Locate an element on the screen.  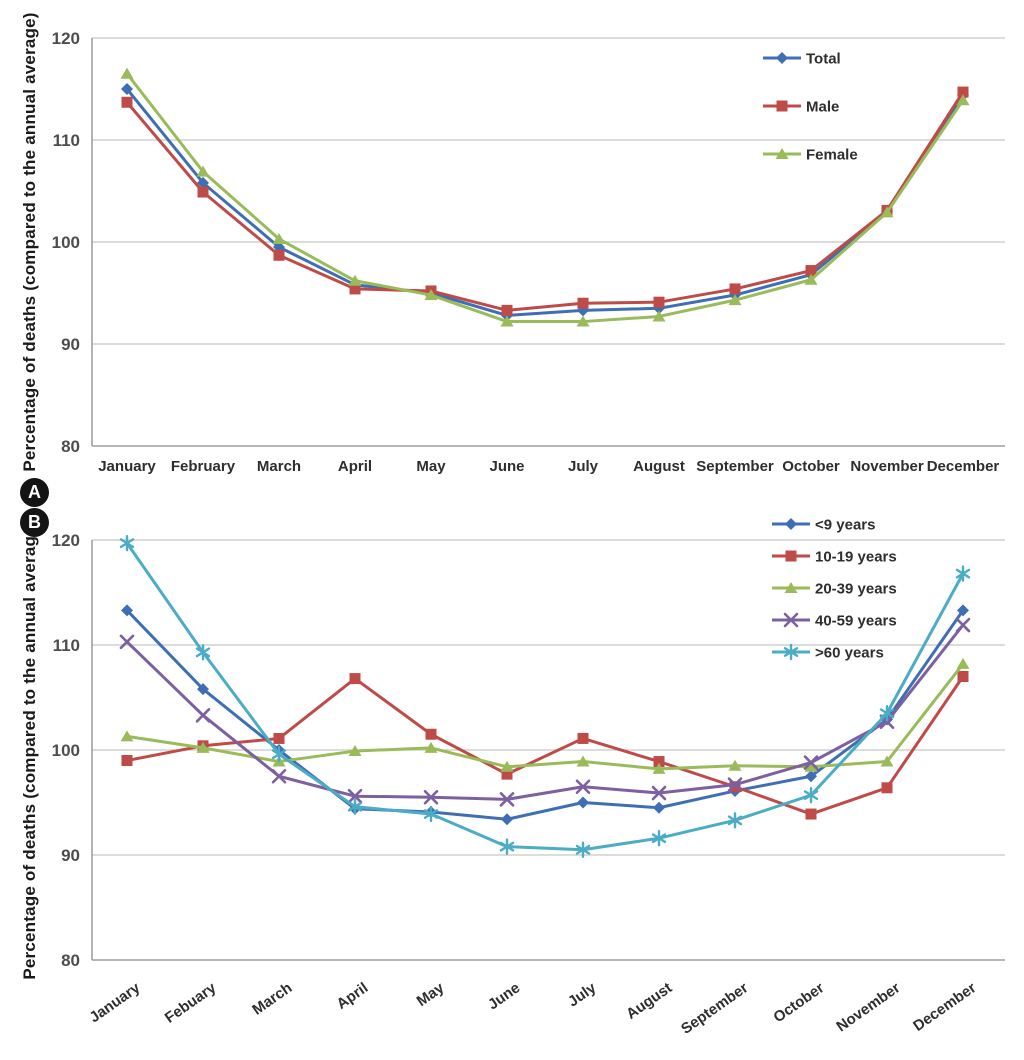
legend-label: Male is located at coordinates (822, 107).